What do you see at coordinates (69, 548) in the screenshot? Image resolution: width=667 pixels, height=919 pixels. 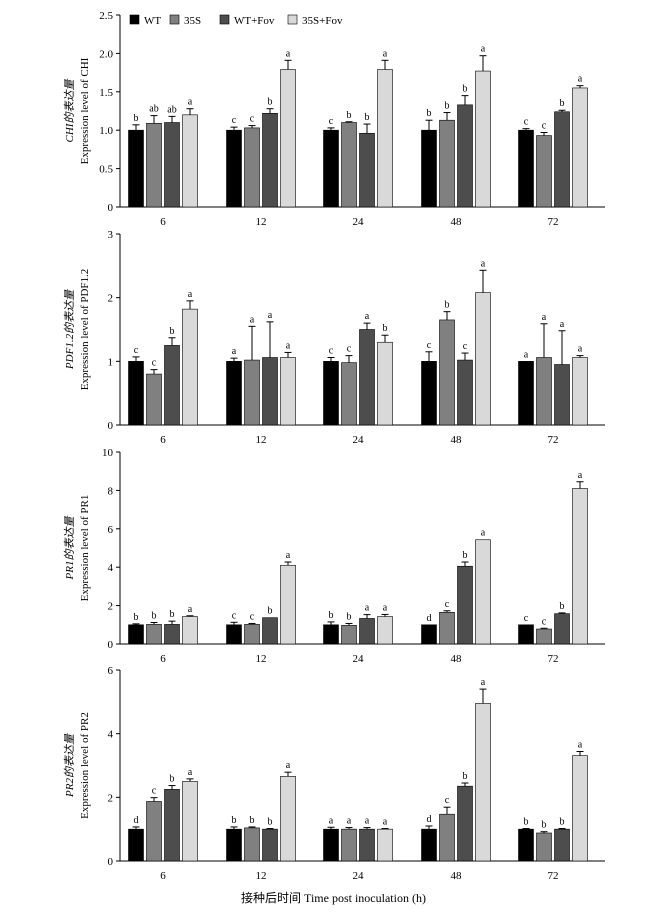 I see `y-axis-label-cn: PR1的表达量` at bounding box center [69, 548].